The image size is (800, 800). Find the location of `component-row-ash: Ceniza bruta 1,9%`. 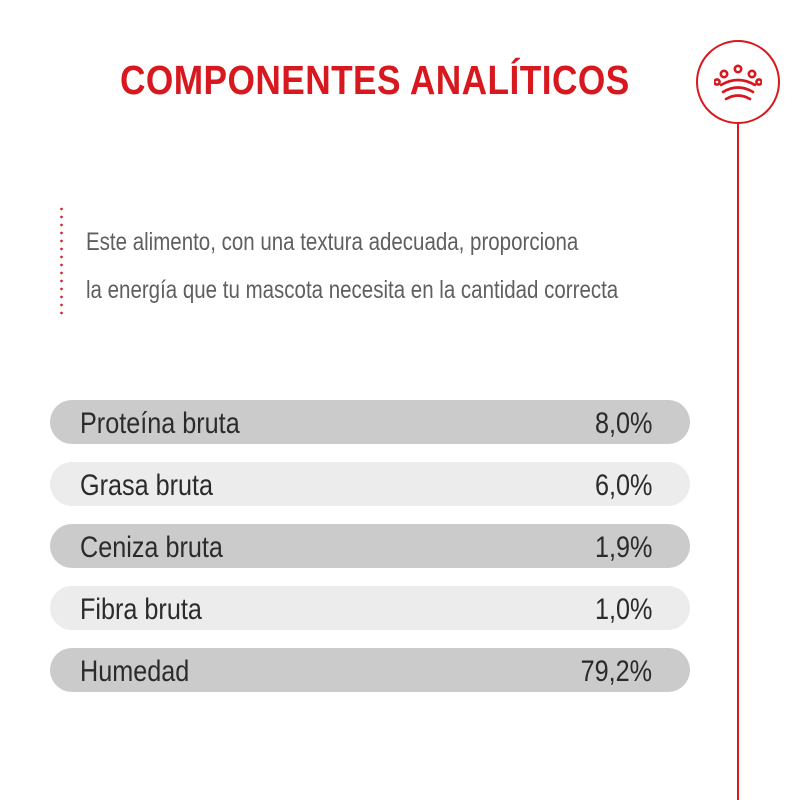

component-row-ash: Ceniza bruta 1,9% is located at coordinates (370, 546).